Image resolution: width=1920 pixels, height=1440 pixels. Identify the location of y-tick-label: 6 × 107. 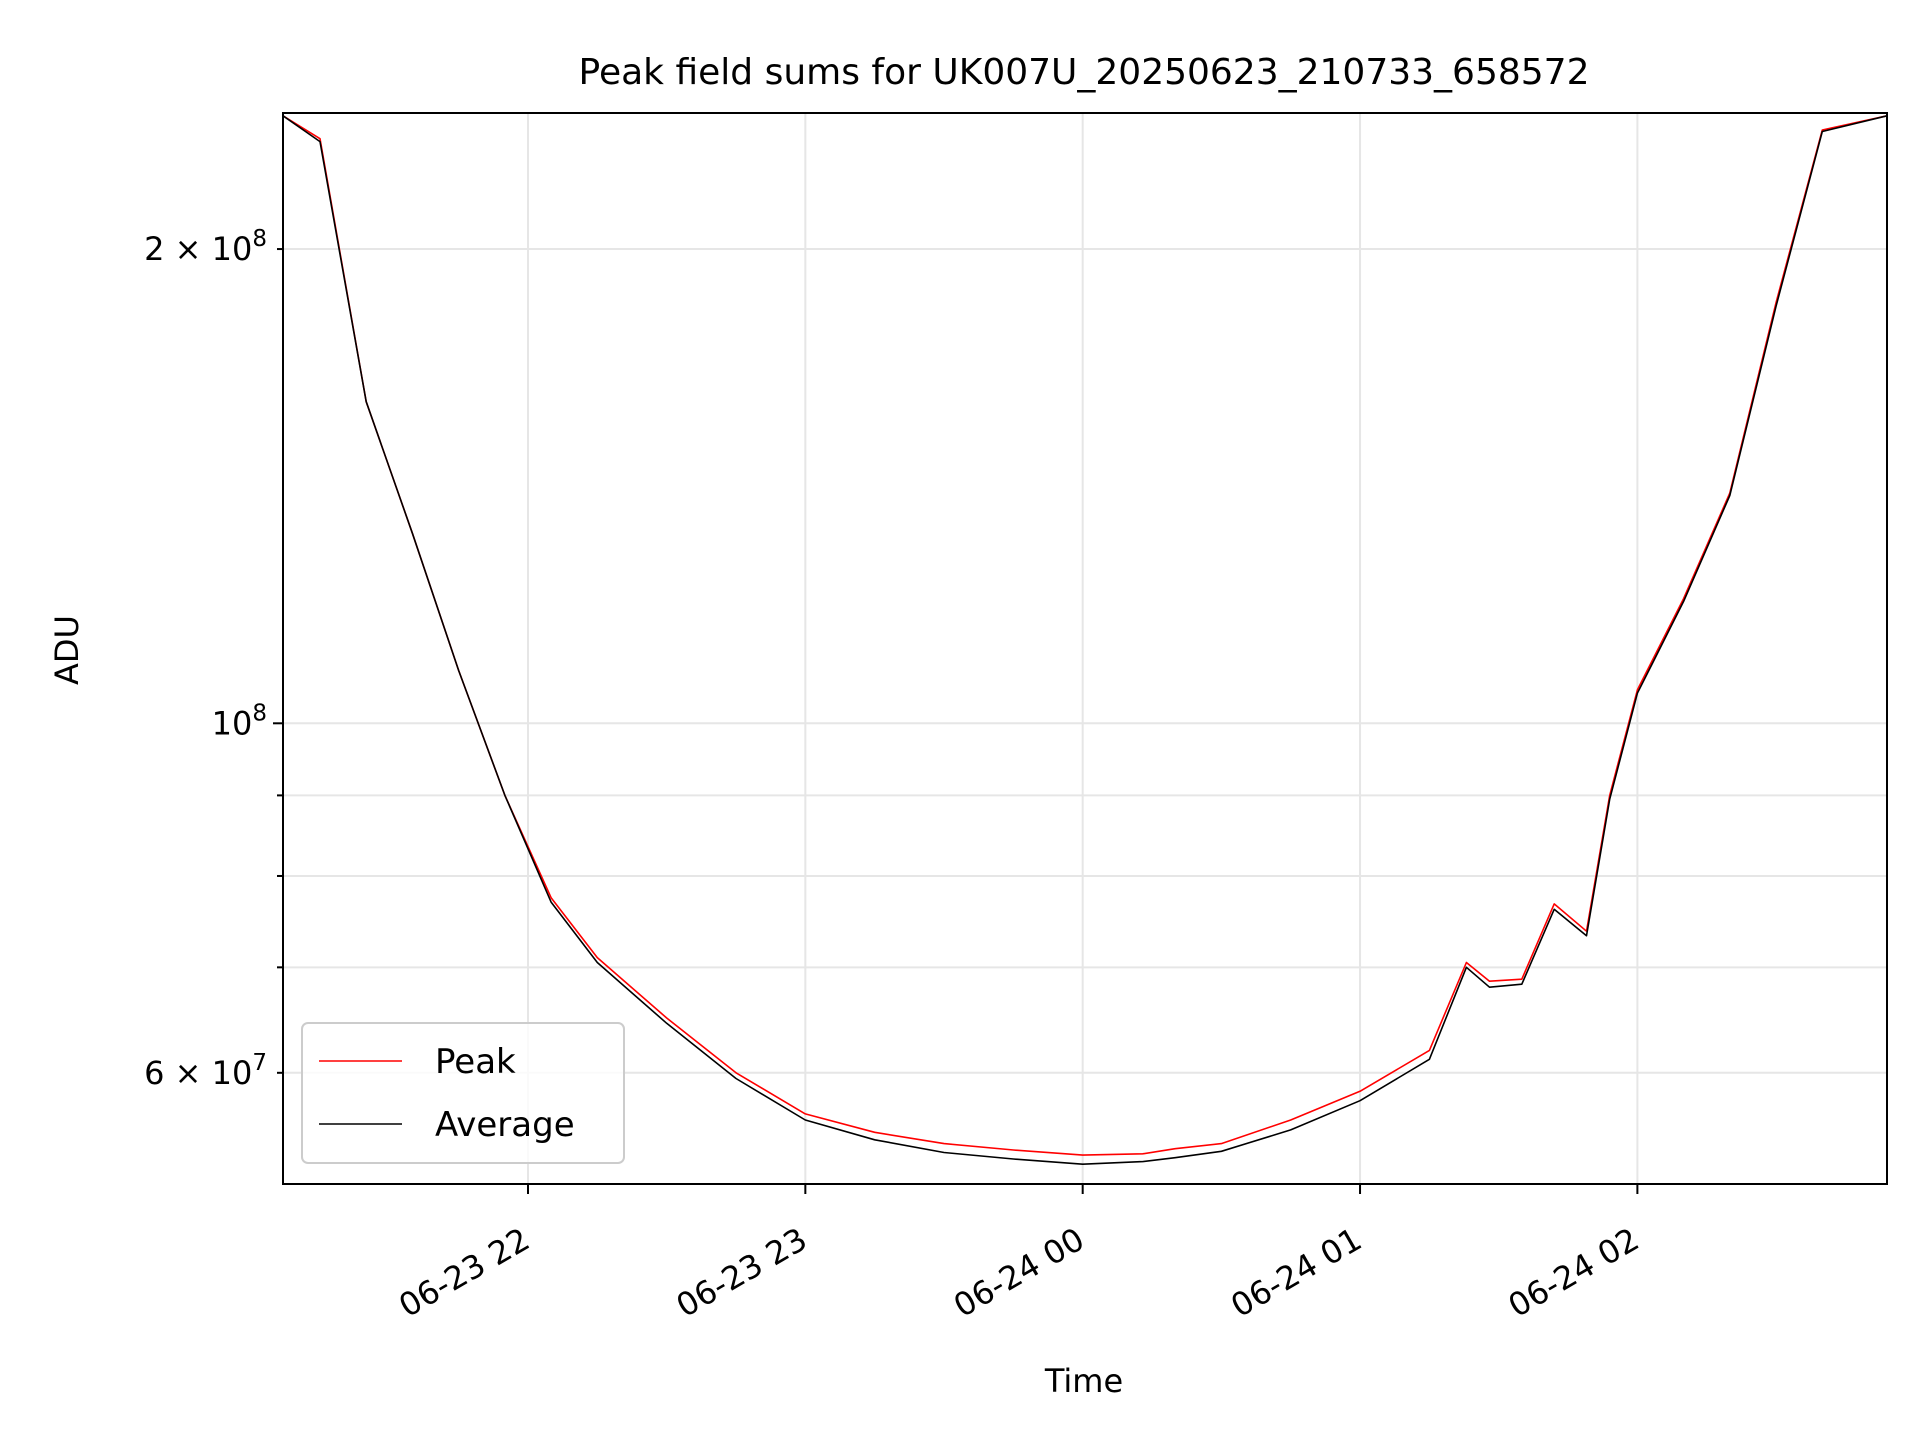
(205, 1071).